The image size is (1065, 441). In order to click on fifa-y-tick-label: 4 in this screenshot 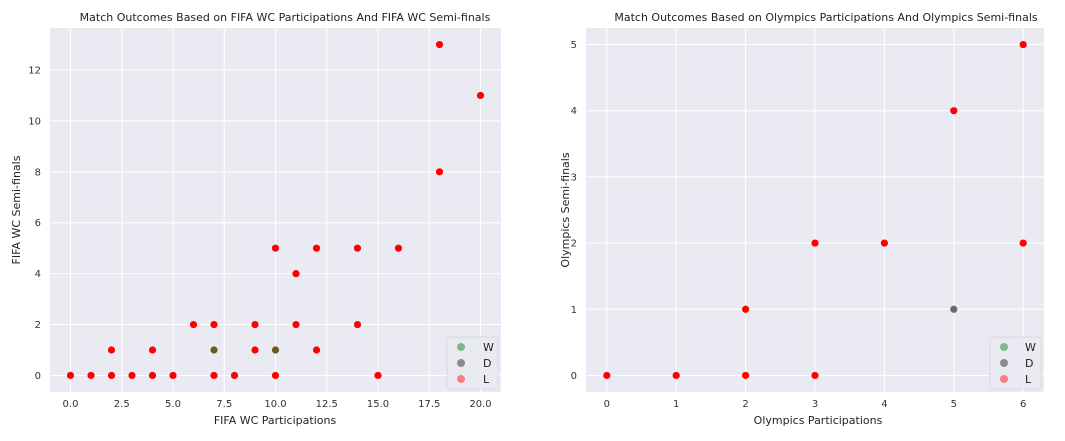, I will do `click(38, 274)`.